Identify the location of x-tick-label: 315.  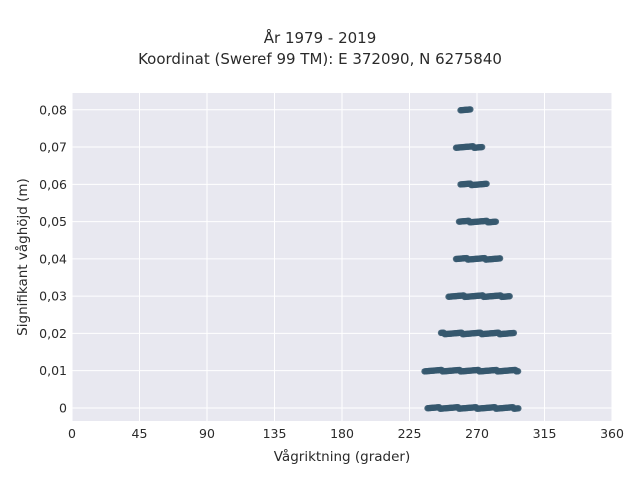
(545, 433).